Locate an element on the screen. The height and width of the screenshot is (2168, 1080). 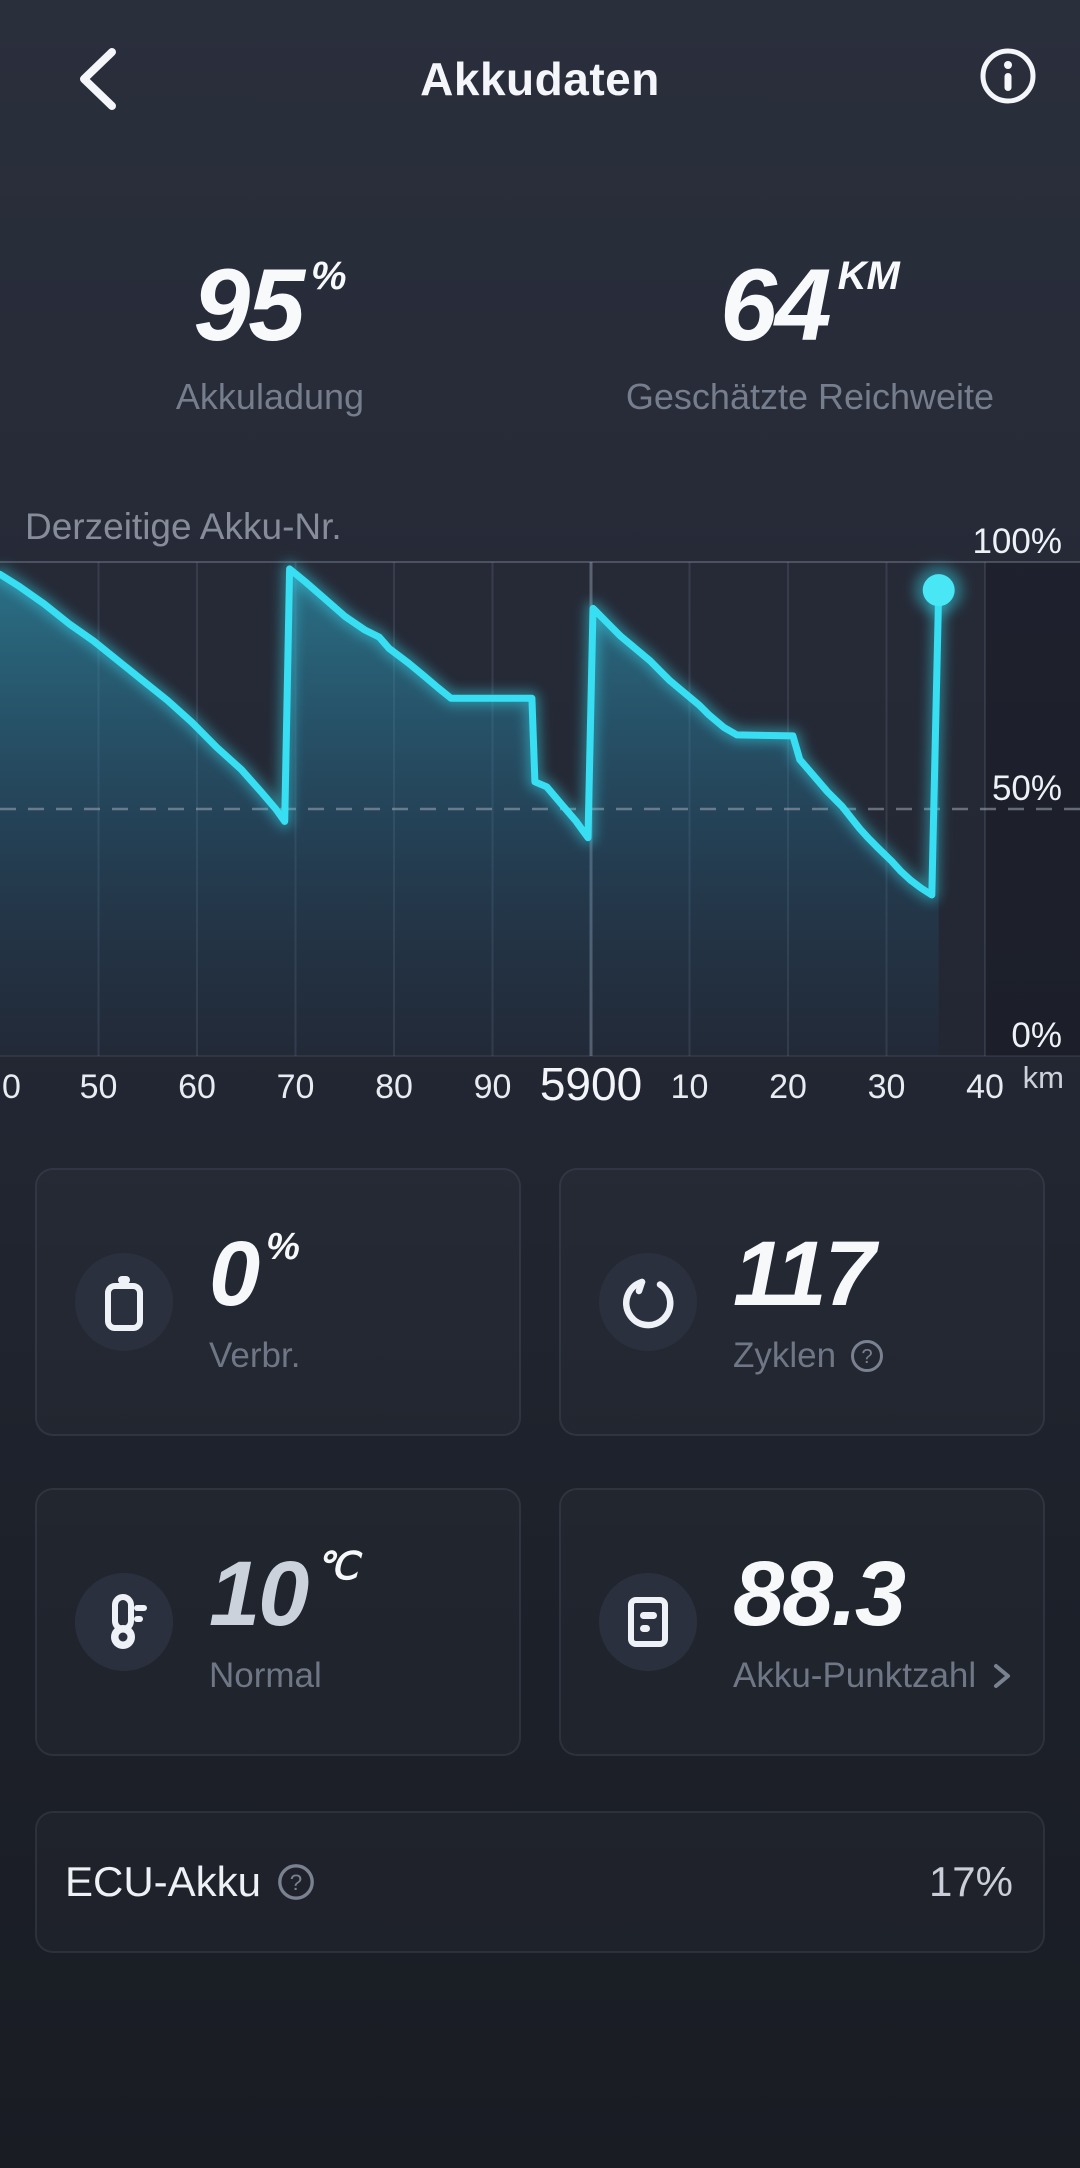
x-tick-label: 5900 is located at coordinates (591, 1084).